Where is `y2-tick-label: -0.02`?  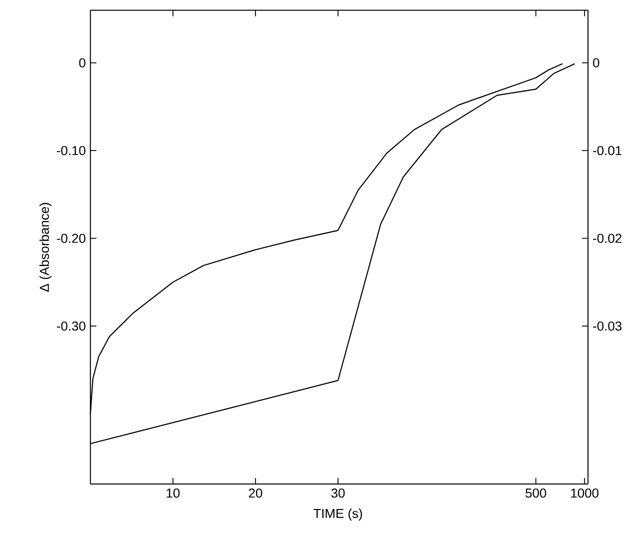 y2-tick-label: -0.02 is located at coordinates (607, 238).